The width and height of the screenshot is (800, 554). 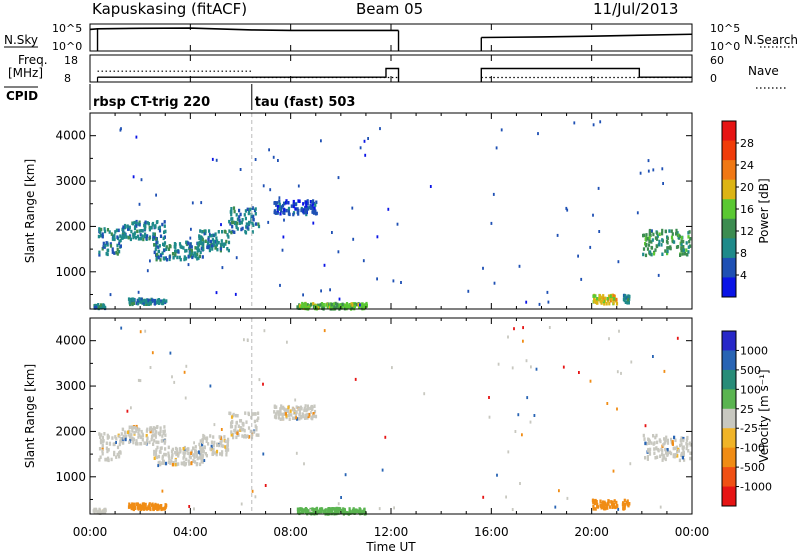 What do you see at coordinates (70, 341) in the screenshot?
I see `velocity-ytick-label-3: 4000` at bounding box center [70, 341].